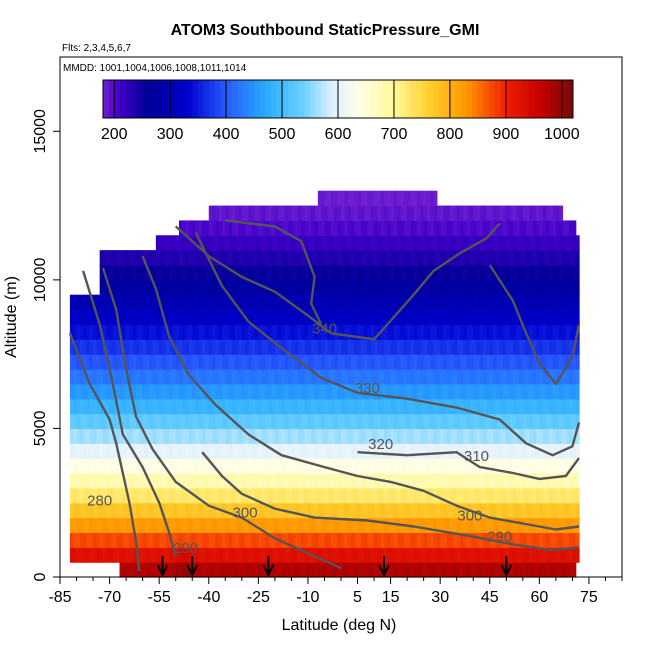  I want to click on colorbar: 200 300 400 500 600 700 800 900 1000, so click(340, 111).